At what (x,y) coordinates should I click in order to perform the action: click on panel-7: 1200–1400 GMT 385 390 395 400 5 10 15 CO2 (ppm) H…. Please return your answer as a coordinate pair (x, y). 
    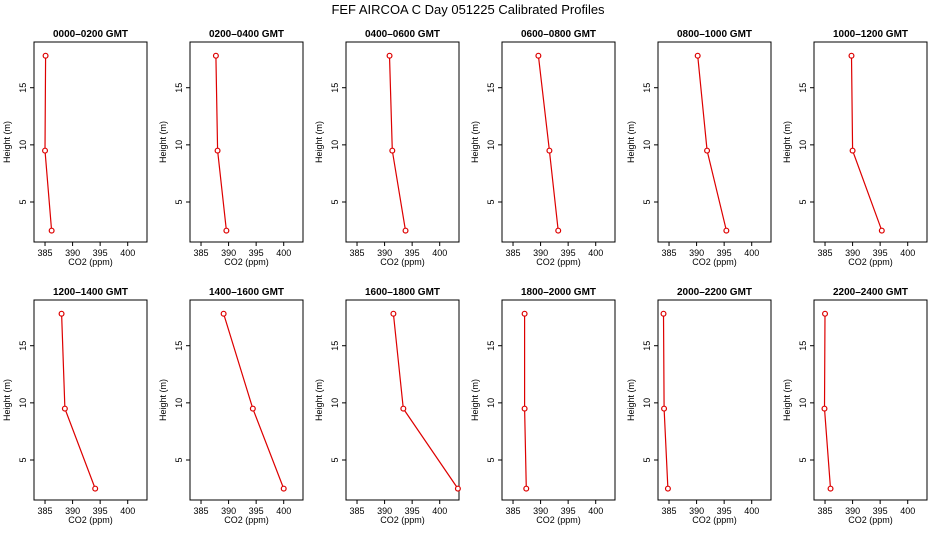
    Looking at the image, I should click on (75, 406).